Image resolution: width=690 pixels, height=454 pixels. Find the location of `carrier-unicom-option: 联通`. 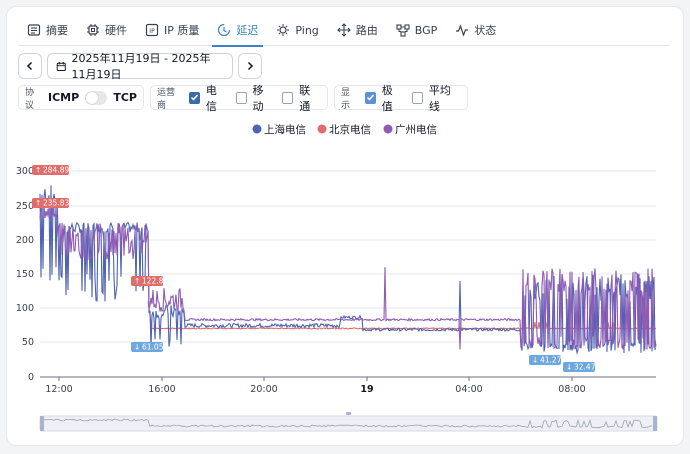

carrier-unicom-option: 联通 is located at coordinates (300, 98).